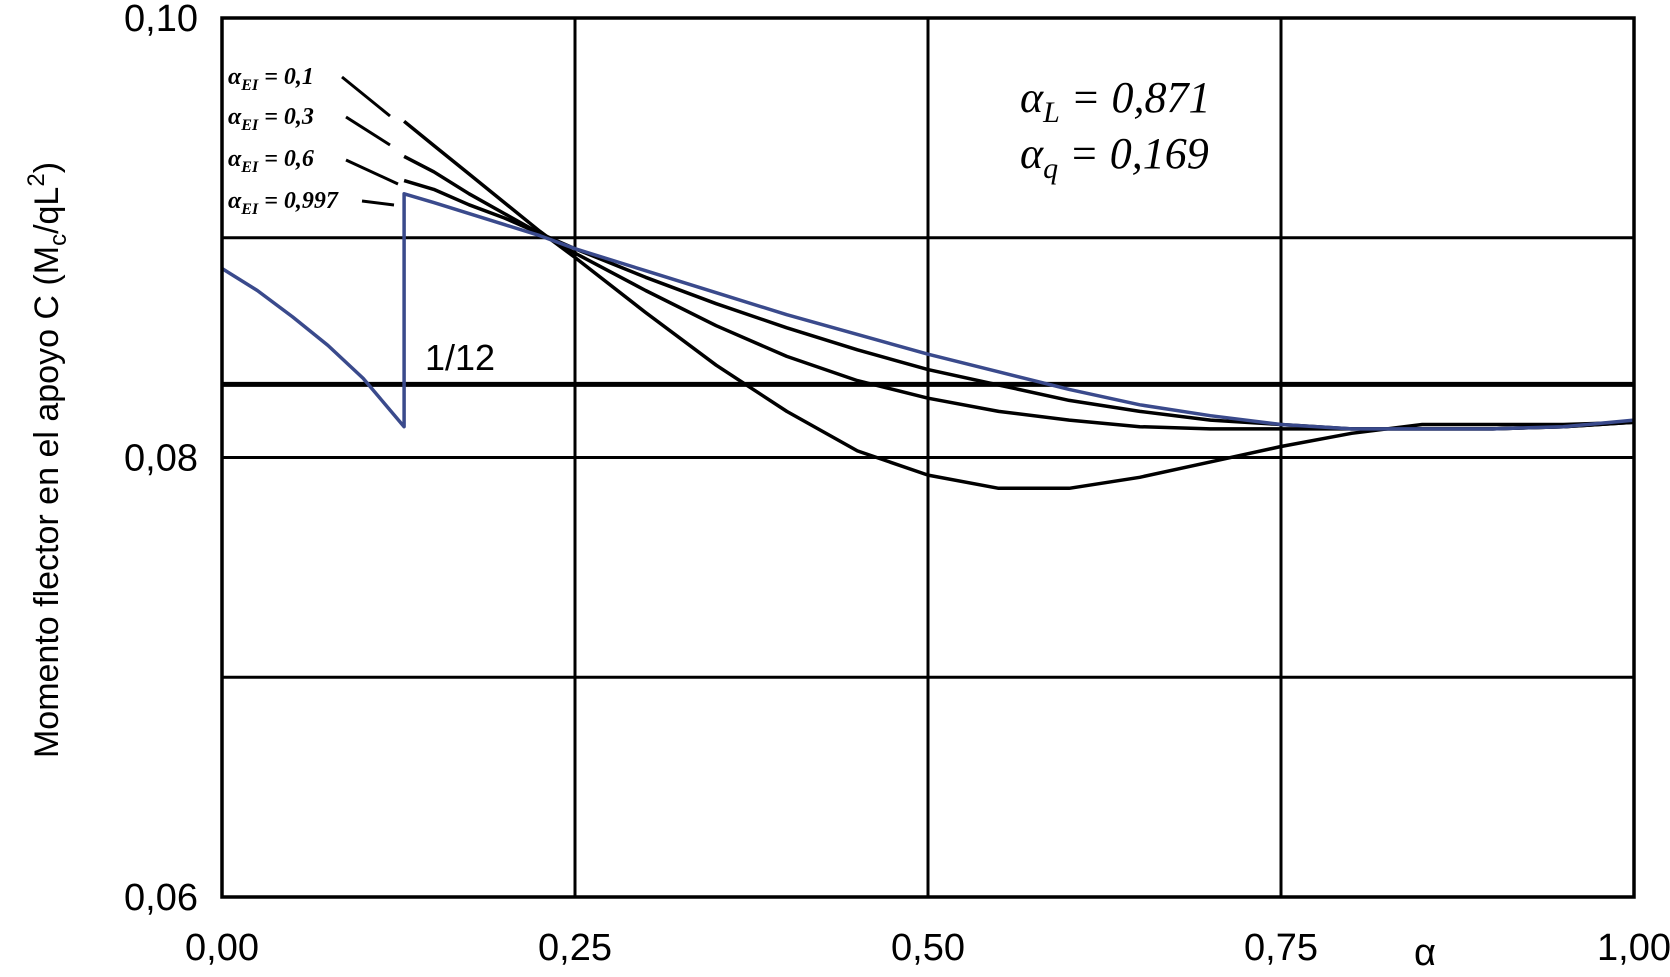 This screenshot has width=1670, height=977. I want to click on series-label-1: αEI = 0,3, so click(271, 119).